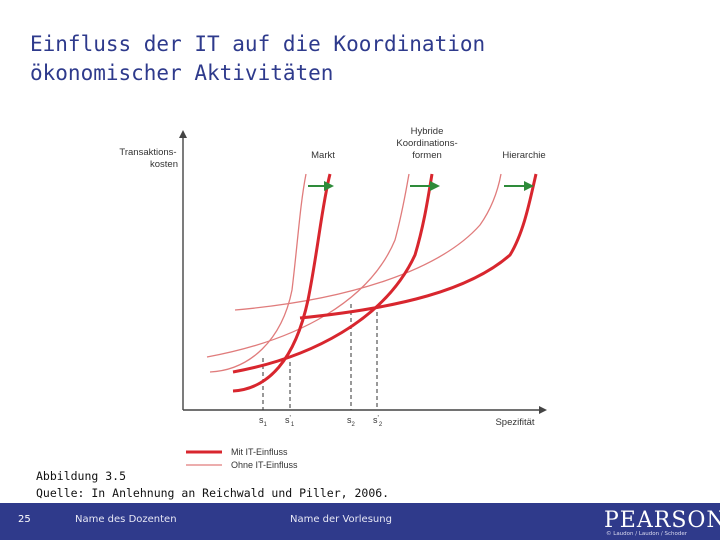  Describe the element at coordinates (81, 476) in the screenshot. I see `caption-figure-number: Abbildung 3.5` at that location.